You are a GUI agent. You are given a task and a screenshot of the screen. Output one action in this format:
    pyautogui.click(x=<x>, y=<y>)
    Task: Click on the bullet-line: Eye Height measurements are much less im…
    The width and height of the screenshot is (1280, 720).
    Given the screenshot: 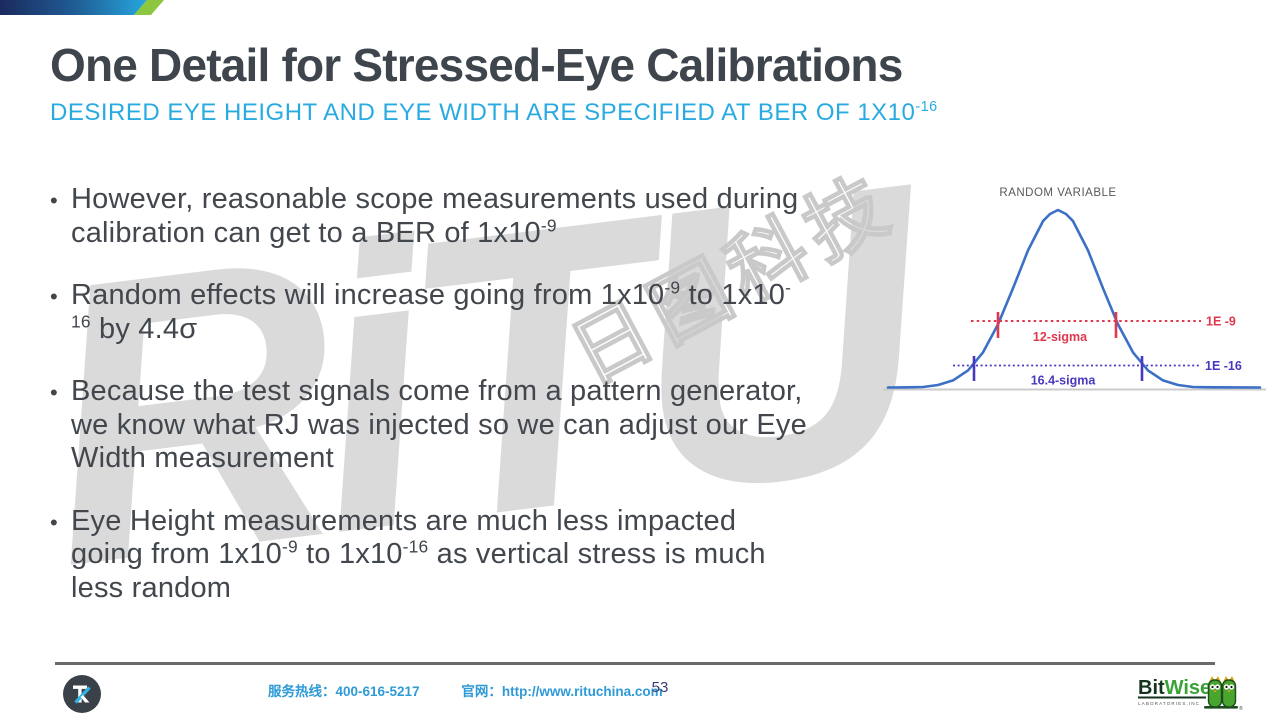 What is the action you would take?
    pyautogui.click(x=404, y=520)
    